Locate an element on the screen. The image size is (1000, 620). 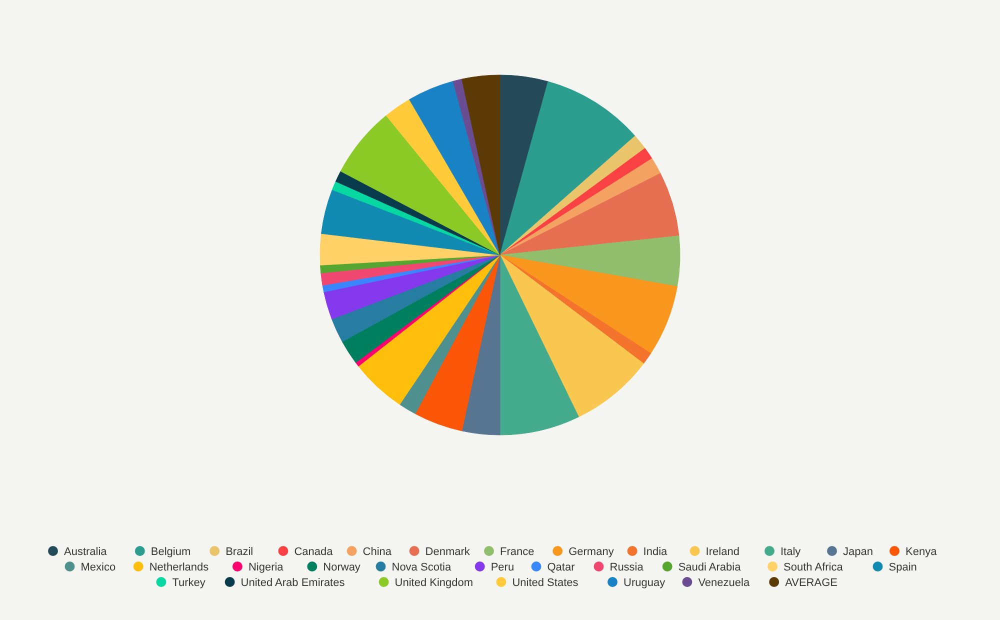
legend-label: Russia is located at coordinates (627, 568).